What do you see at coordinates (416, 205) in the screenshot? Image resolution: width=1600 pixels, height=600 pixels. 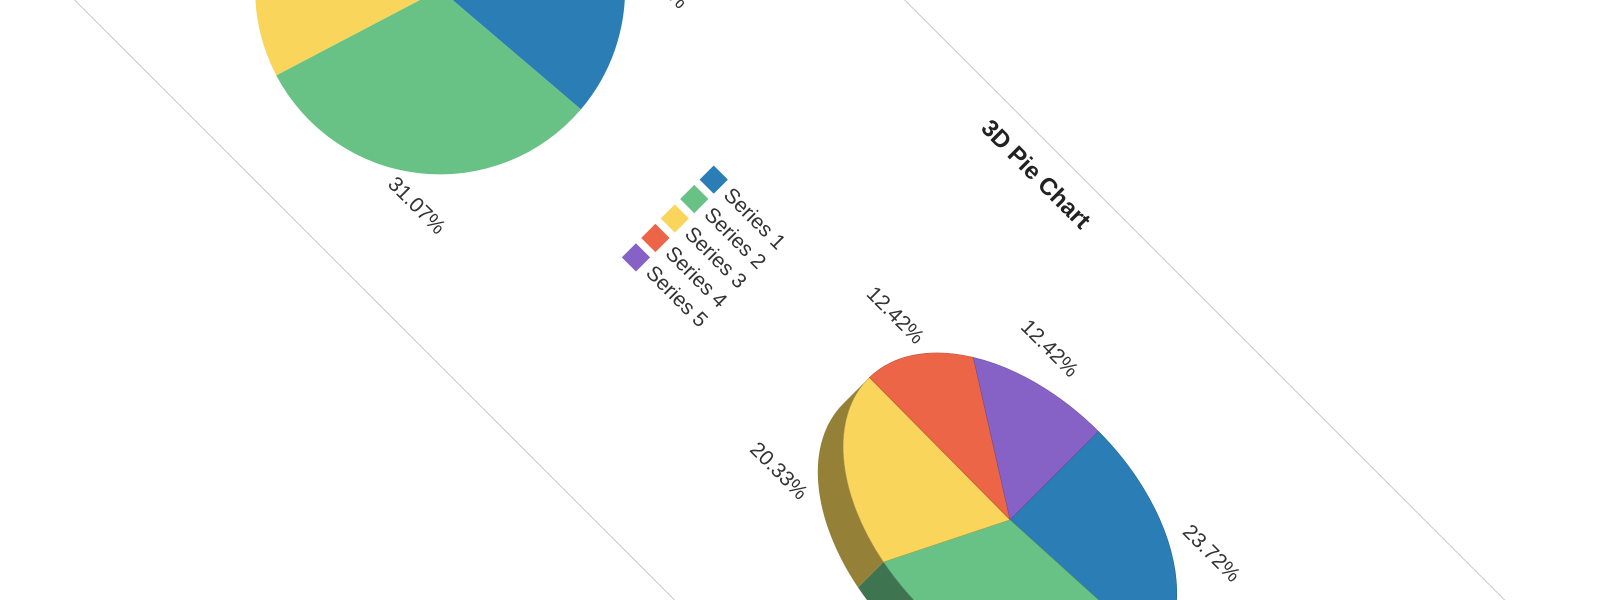 I see `slice-label: 31.07%` at bounding box center [416, 205].